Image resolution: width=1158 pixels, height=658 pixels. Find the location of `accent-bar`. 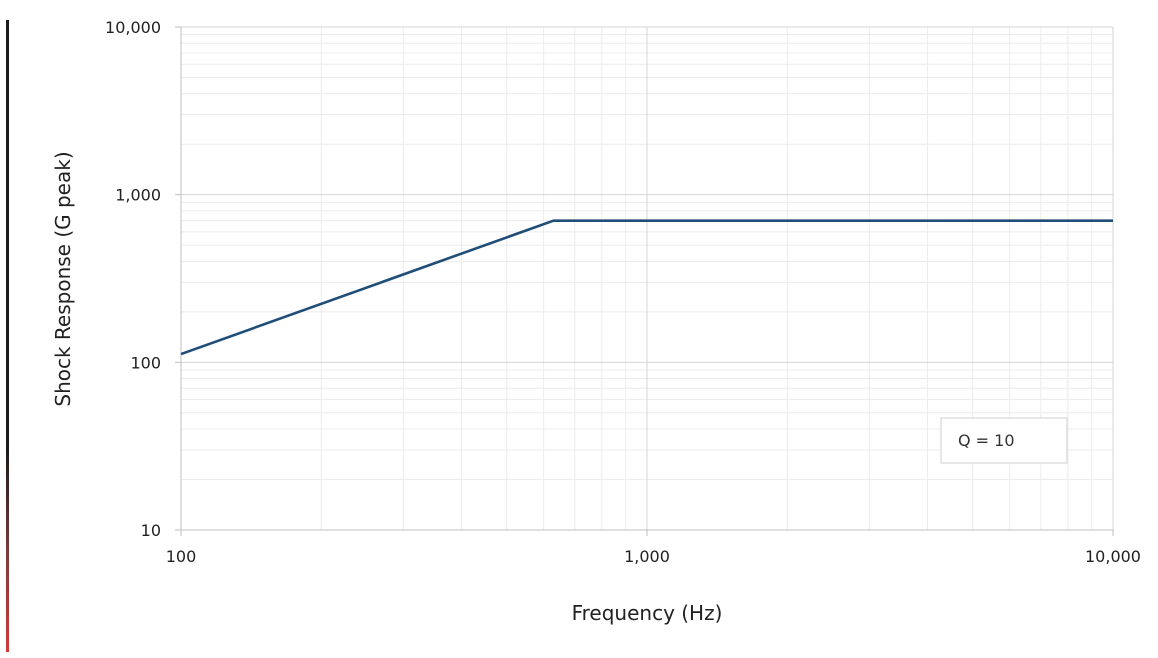

accent-bar is located at coordinates (7, 336).